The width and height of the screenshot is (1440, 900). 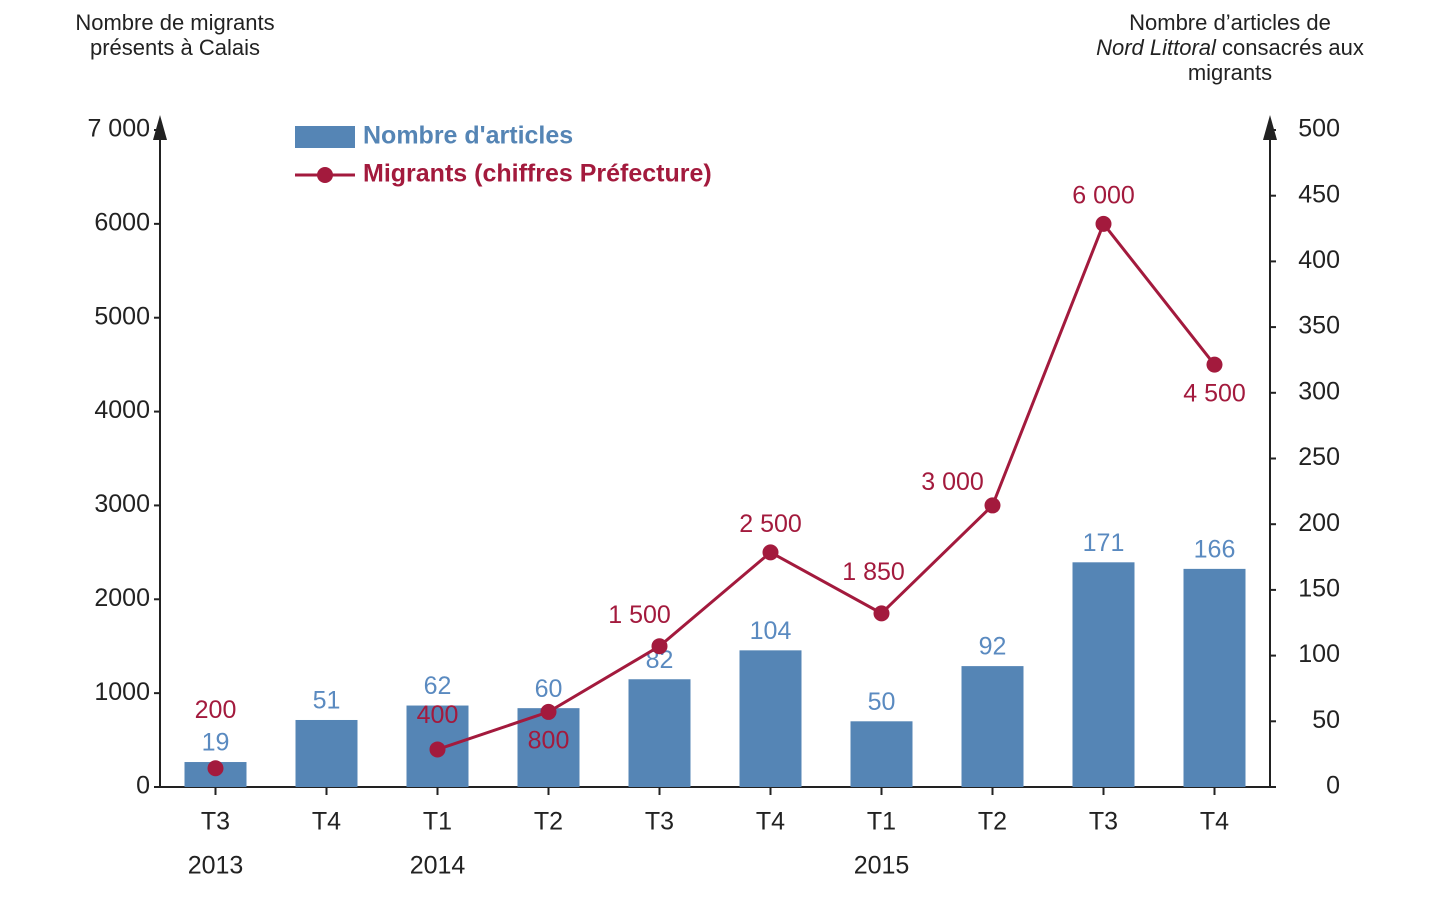 I want to click on y2-title-part: consacrés aux migrants, so click(x=1275, y=60).